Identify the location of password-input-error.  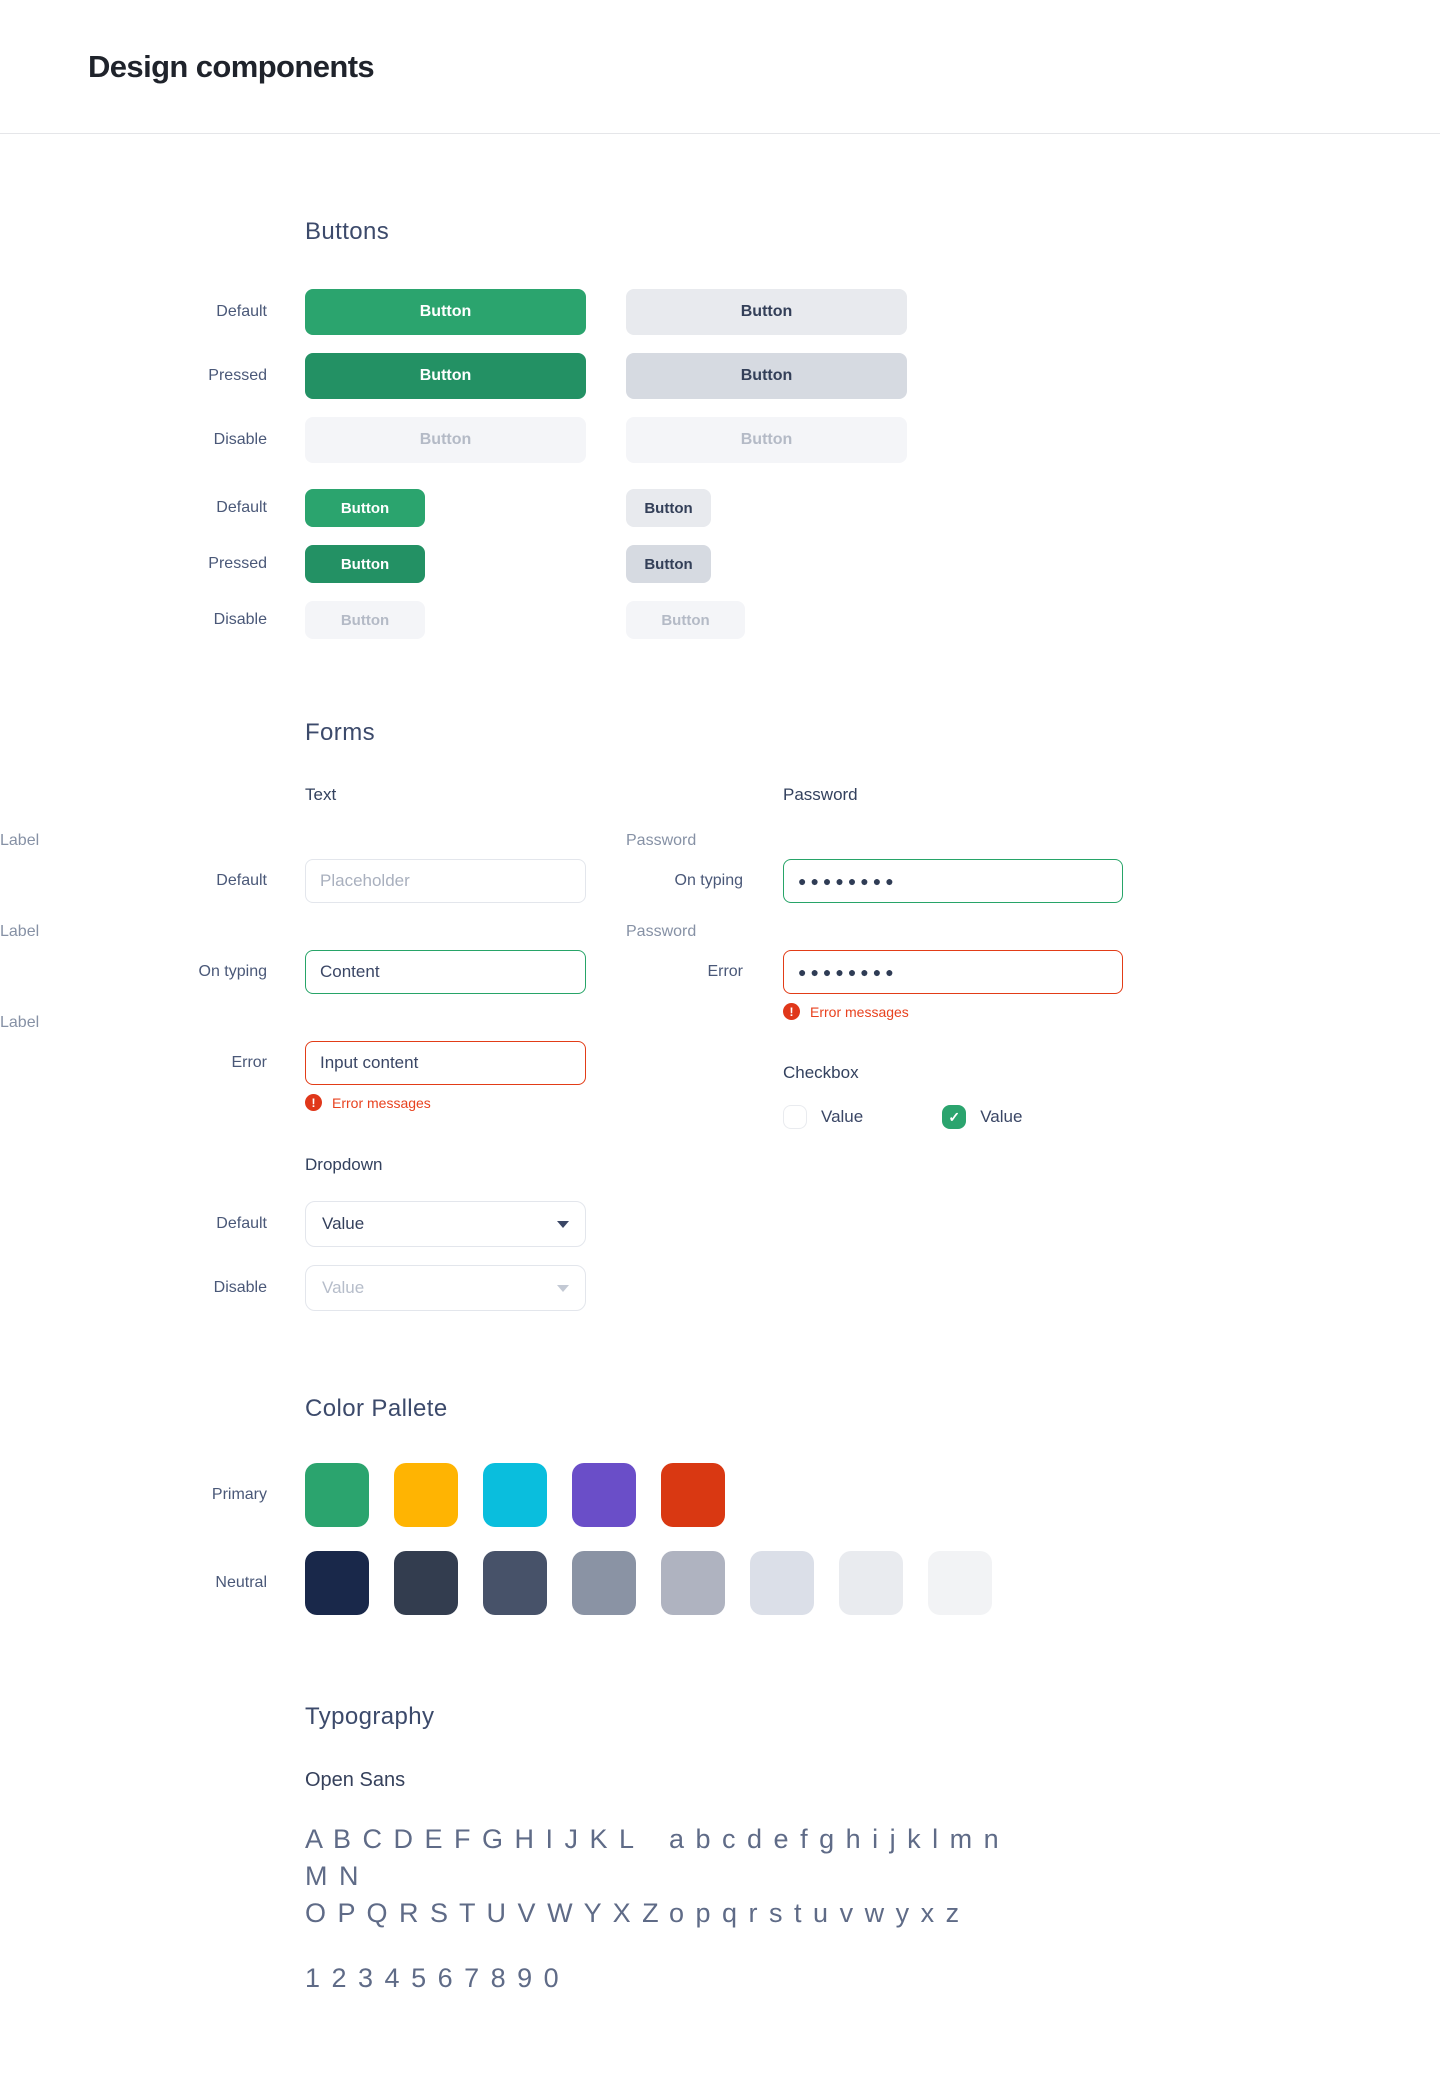
(953, 972).